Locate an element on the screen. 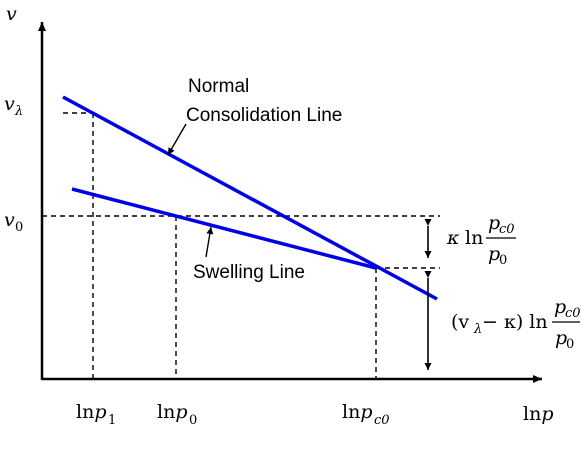 Image resolution: width=581 pixels, height=465 pixels. x-tick-ln-p0: lnp 0 is located at coordinates (177, 414).